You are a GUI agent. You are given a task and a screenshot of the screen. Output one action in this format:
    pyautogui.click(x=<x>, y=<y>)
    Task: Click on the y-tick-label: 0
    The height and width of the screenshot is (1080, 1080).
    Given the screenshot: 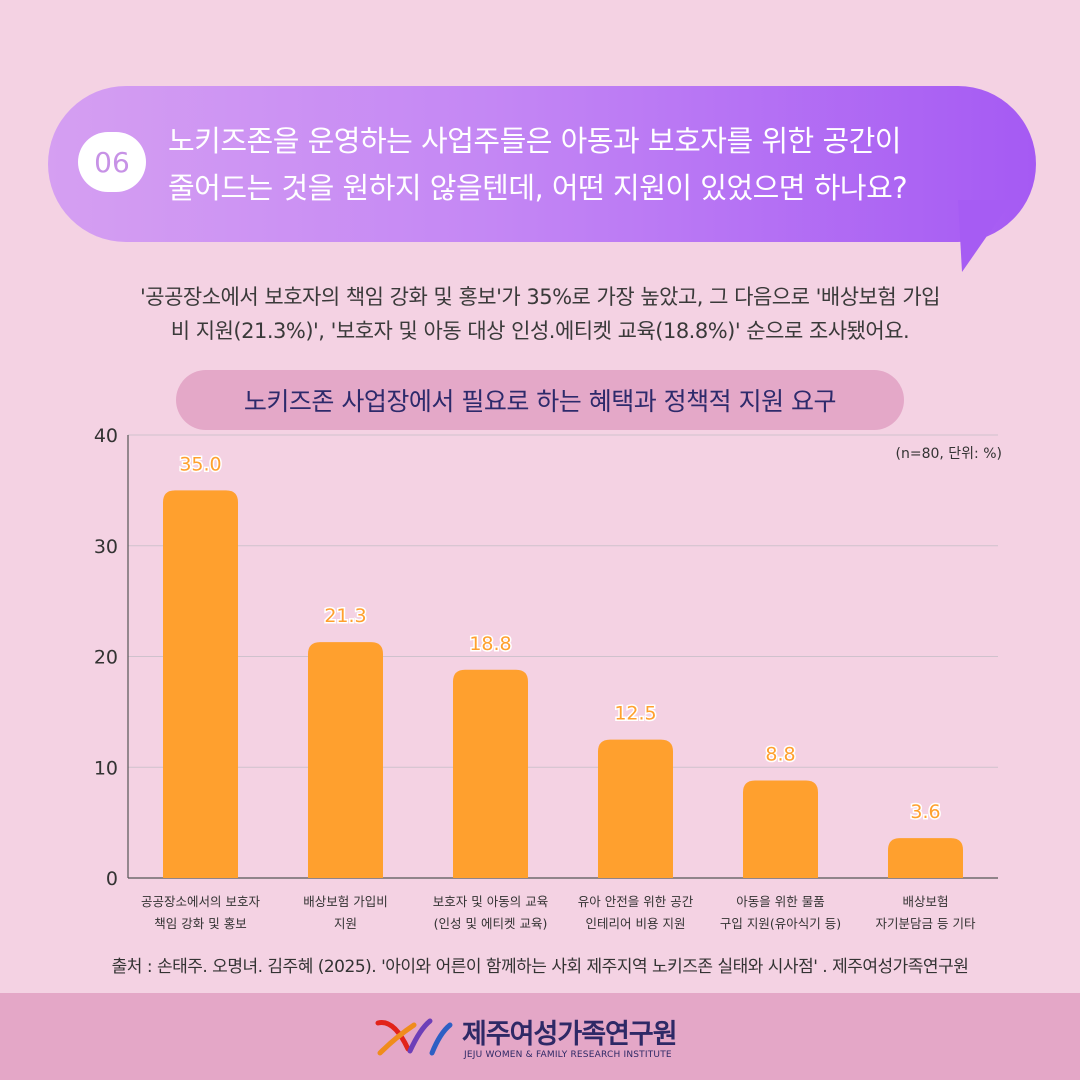 What is the action you would take?
    pyautogui.click(x=112, y=879)
    